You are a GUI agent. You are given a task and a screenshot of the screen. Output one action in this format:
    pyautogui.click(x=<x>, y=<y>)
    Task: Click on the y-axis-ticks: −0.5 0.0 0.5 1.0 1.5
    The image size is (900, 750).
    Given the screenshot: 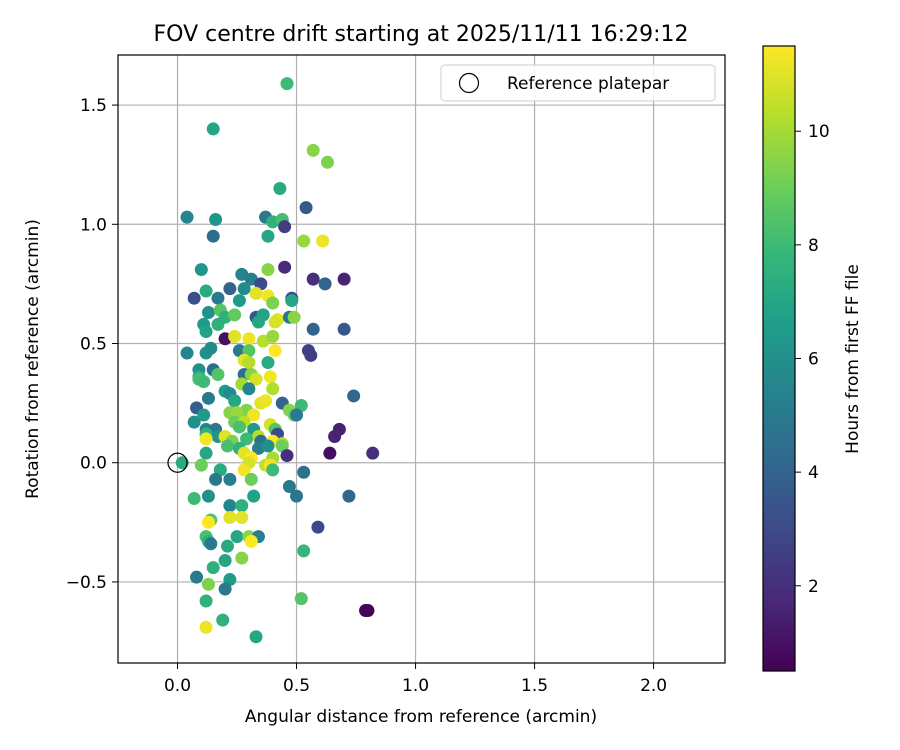 What is the action you would take?
    pyautogui.click(x=92, y=344)
    